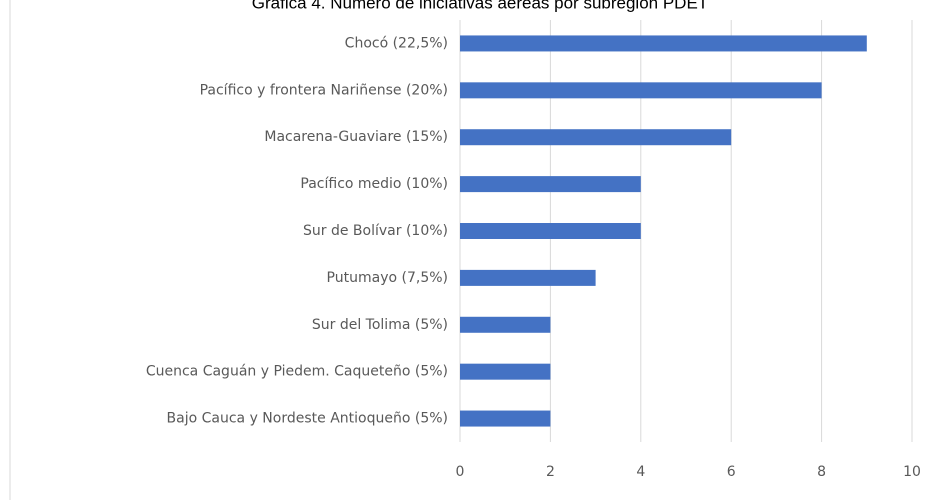 The image size is (940, 500). I want to click on x-tick-label: 4, so click(640, 472).